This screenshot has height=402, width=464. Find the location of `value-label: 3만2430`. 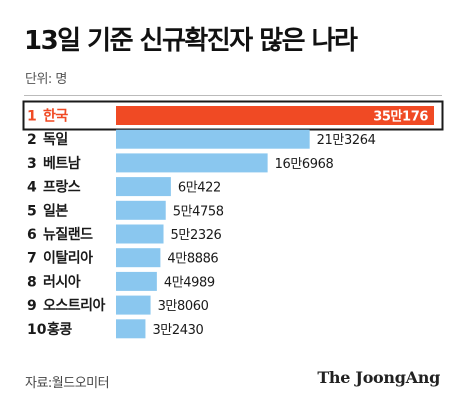

value-label: 3만2430 is located at coordinates (177, 330).